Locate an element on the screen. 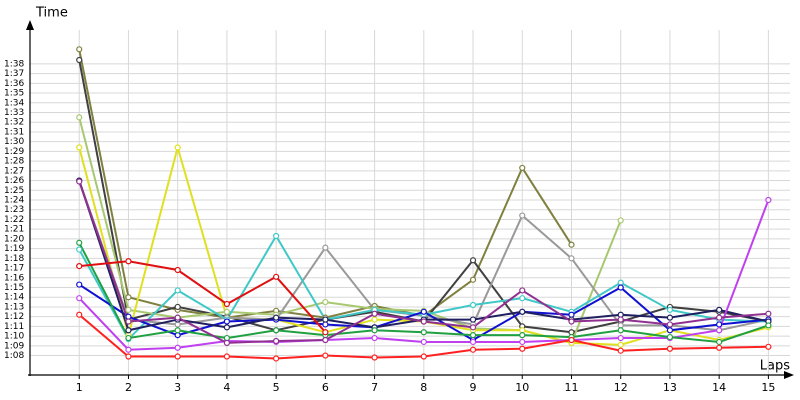 The width and height of the screenshot is (800, 400). y-tick-label: 1:33 is located at coordinates (14, 113).